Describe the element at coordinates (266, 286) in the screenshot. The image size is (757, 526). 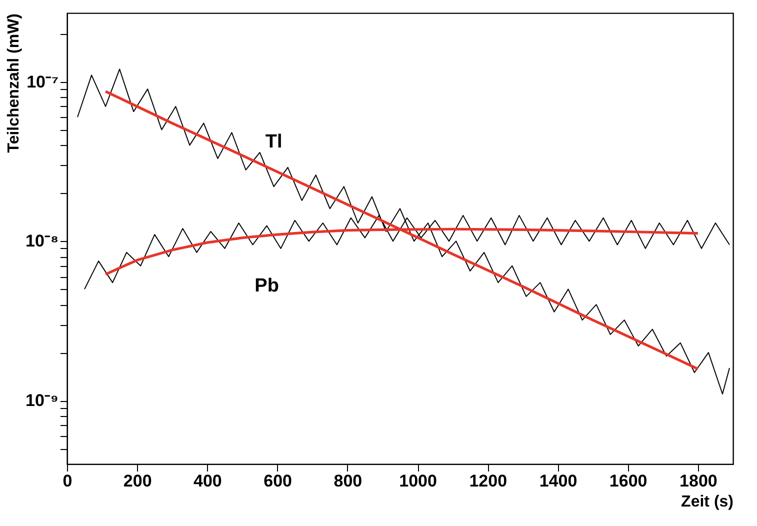
I see `series-label: Pb` at that location.